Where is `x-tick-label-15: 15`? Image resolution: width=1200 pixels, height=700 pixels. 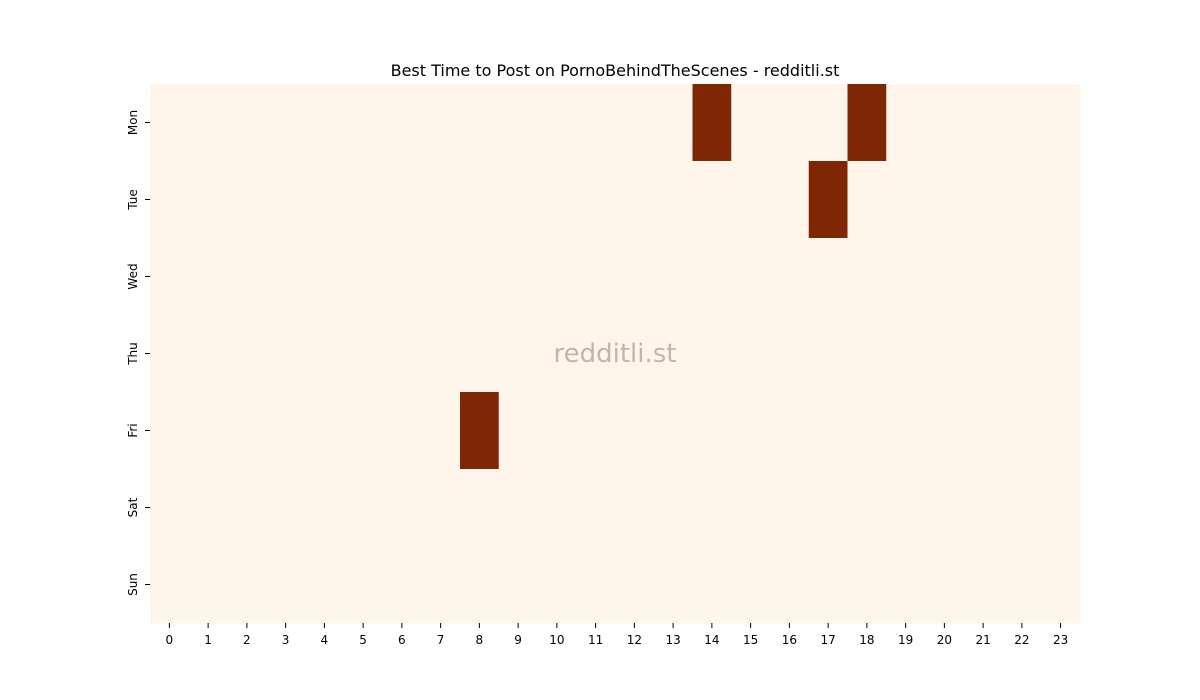
x-tick-label-15: 15 is located at coordinates (750, 640).